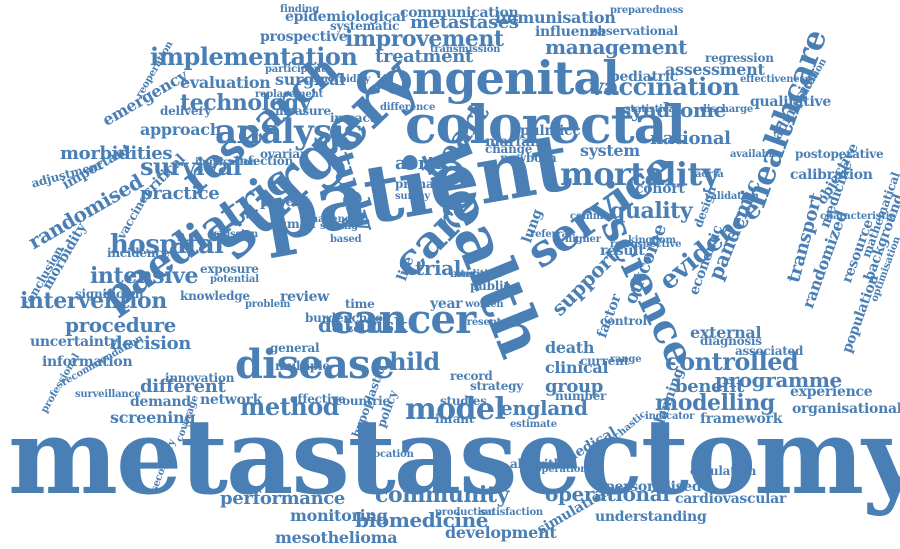 This screenshot has width=900, height=549. I want to click on cloud-word: experience, so click(831, 392).